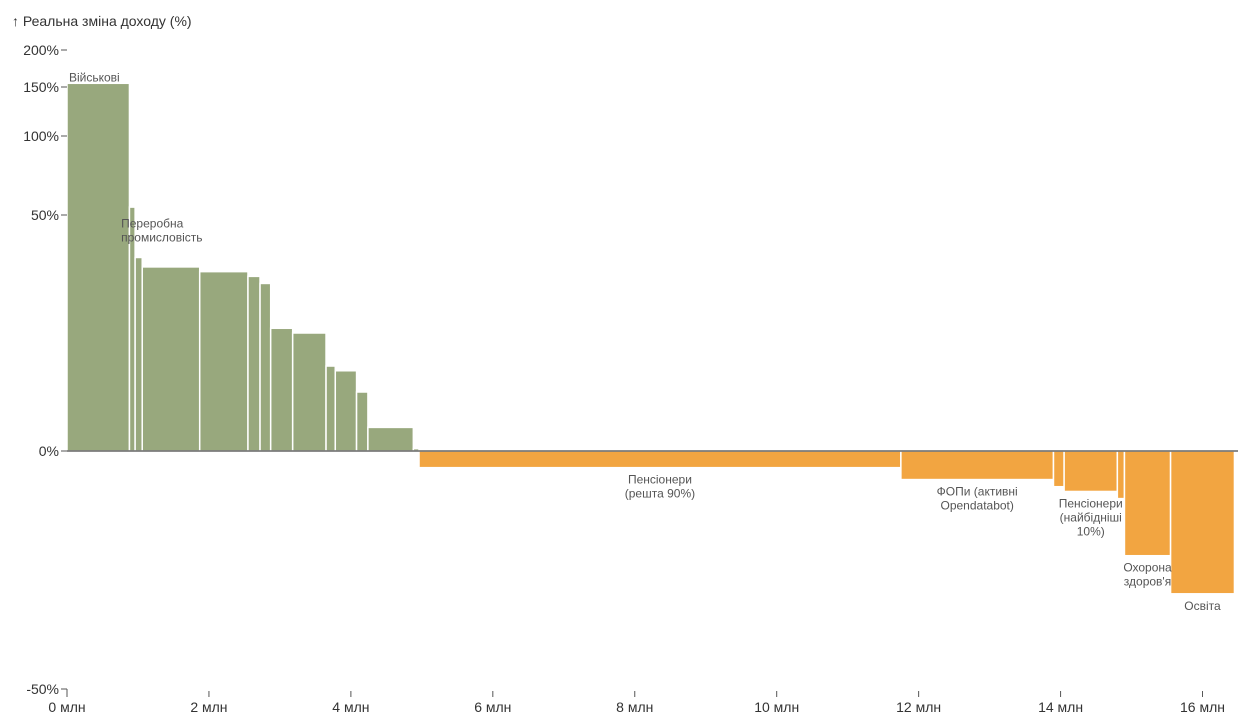 This screenshot has height=718, width=1248. I want to click on segment-label-line: (решта 90%), so click(660, 494).